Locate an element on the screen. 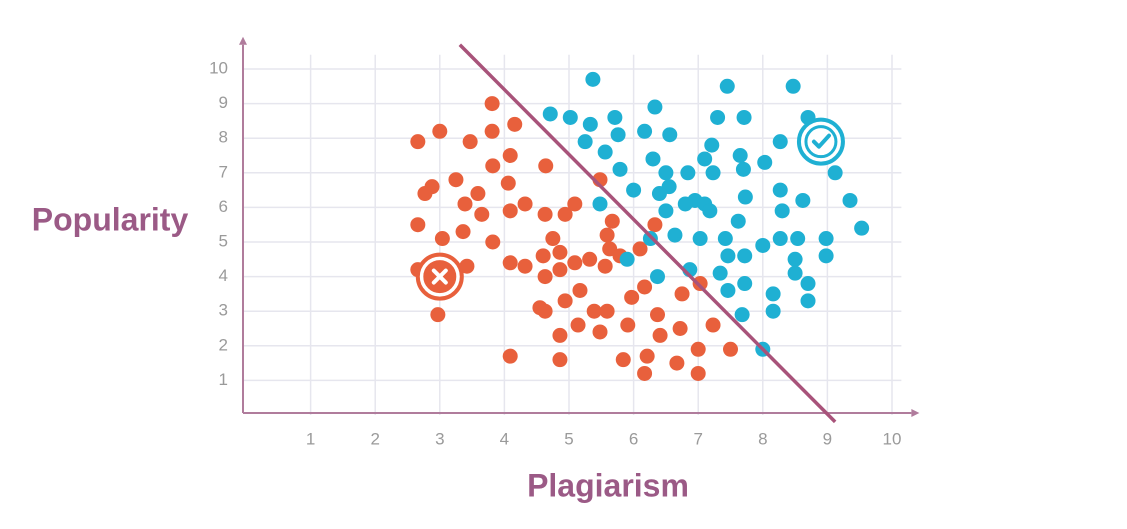 The height and width of the screenshot is (529, 1127). y-tick-label: 10 is located at coordinates (218, 67).